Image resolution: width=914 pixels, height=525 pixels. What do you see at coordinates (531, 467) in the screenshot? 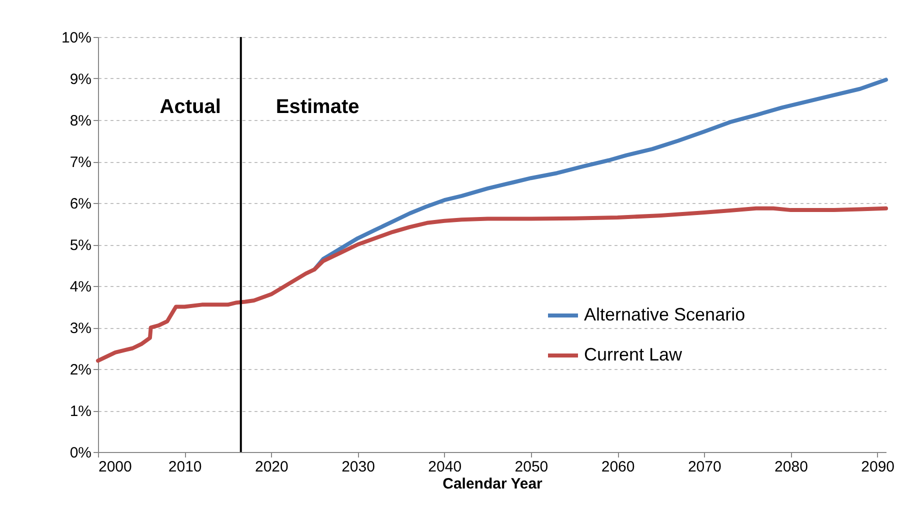
I see `x-tick-label: 2050` at bounding box center [531, 467].